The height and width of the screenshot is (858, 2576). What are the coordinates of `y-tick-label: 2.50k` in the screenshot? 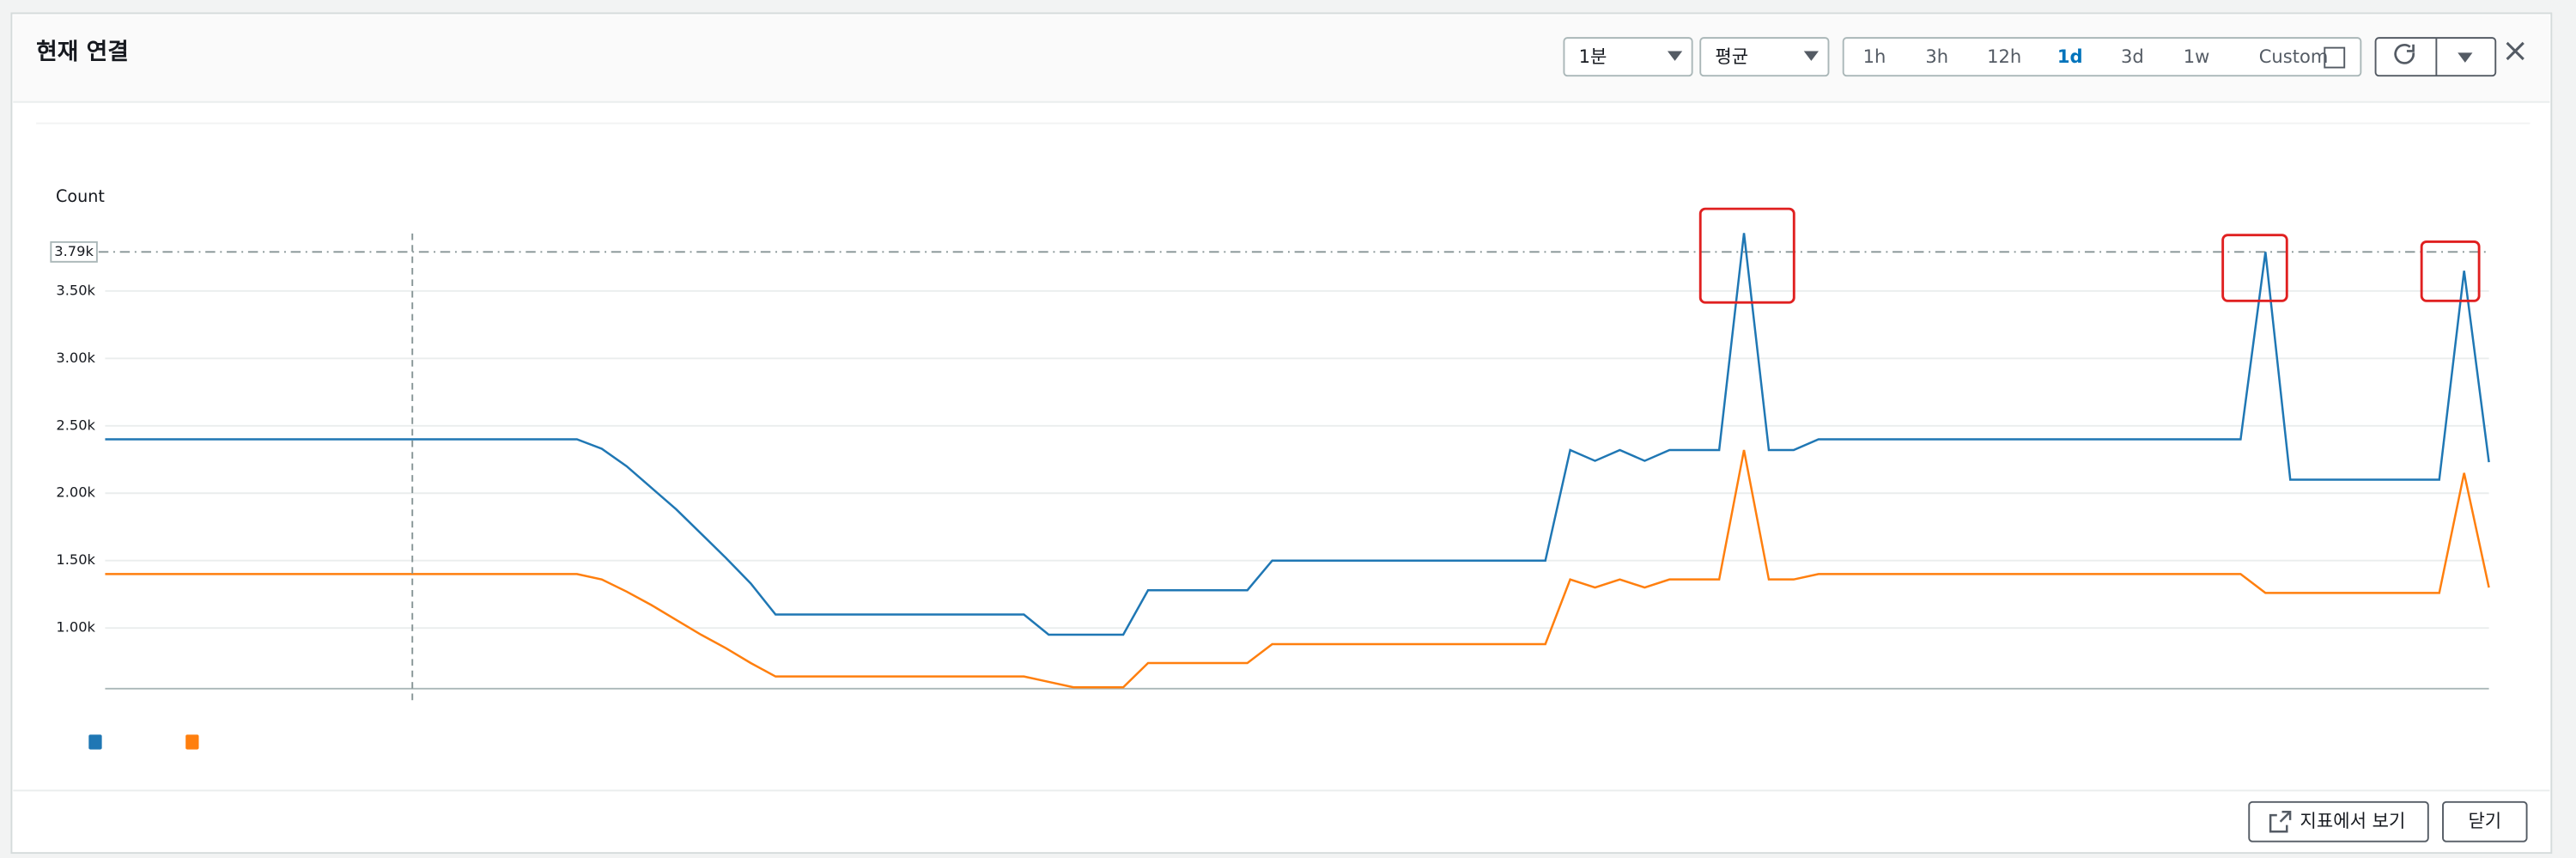 It's located at (75, 425).